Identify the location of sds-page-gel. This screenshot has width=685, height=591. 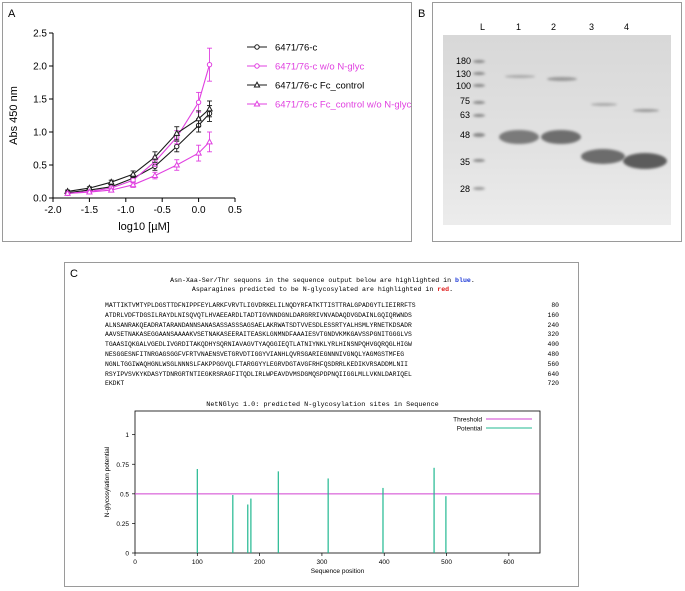
(557, 130).